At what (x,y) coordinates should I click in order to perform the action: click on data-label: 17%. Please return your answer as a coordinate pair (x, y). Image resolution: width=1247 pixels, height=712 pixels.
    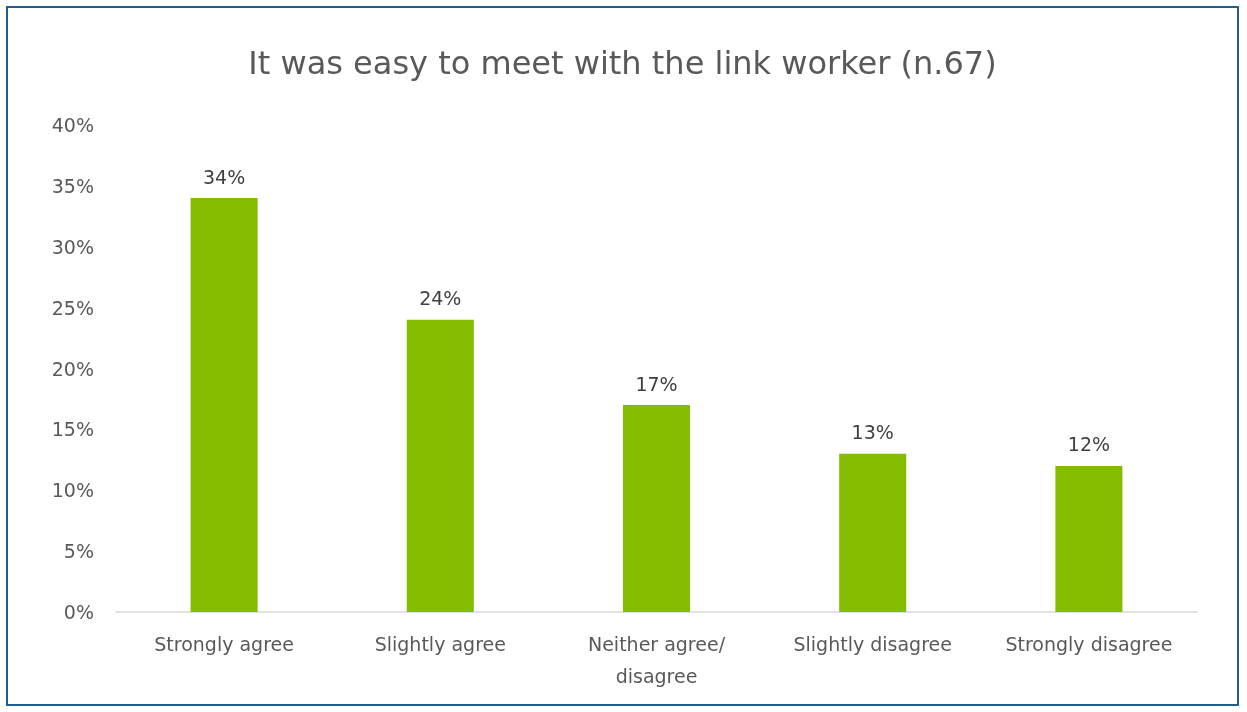
    Looking at the image, I should click on (656, 383).